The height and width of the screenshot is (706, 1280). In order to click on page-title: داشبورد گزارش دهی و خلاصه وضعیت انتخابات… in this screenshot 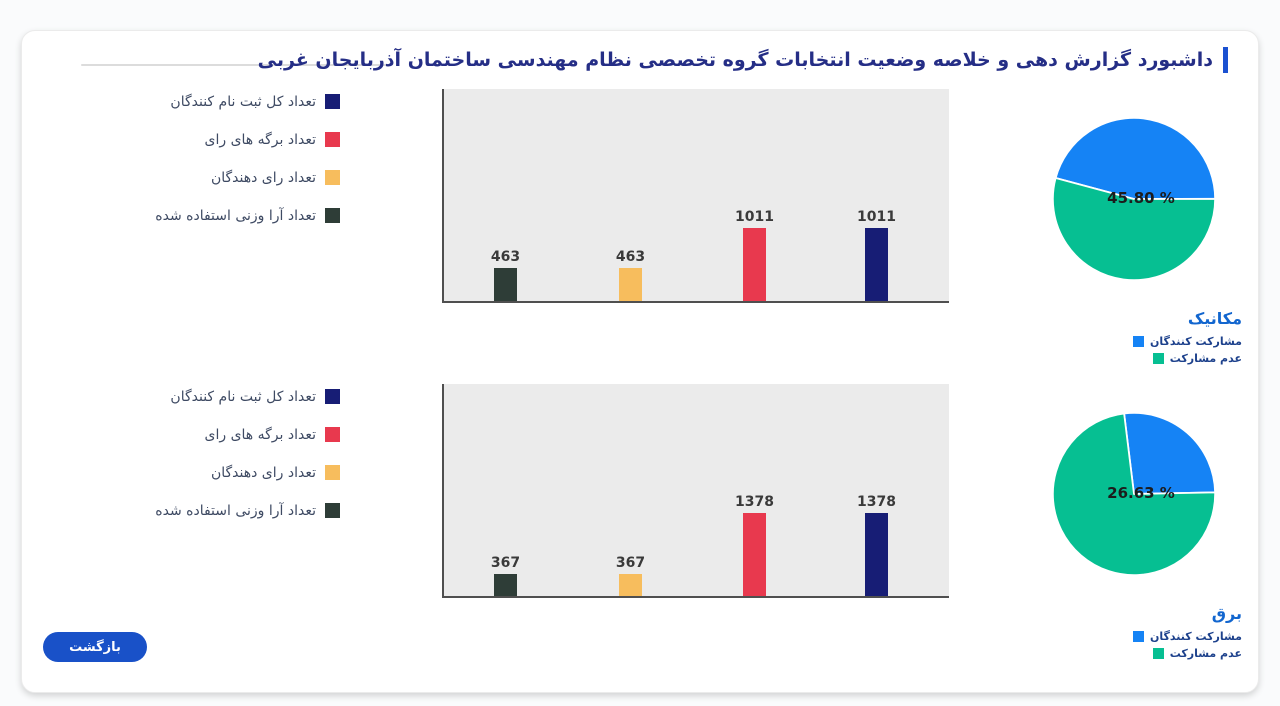, I will do `click(735, 60)`.